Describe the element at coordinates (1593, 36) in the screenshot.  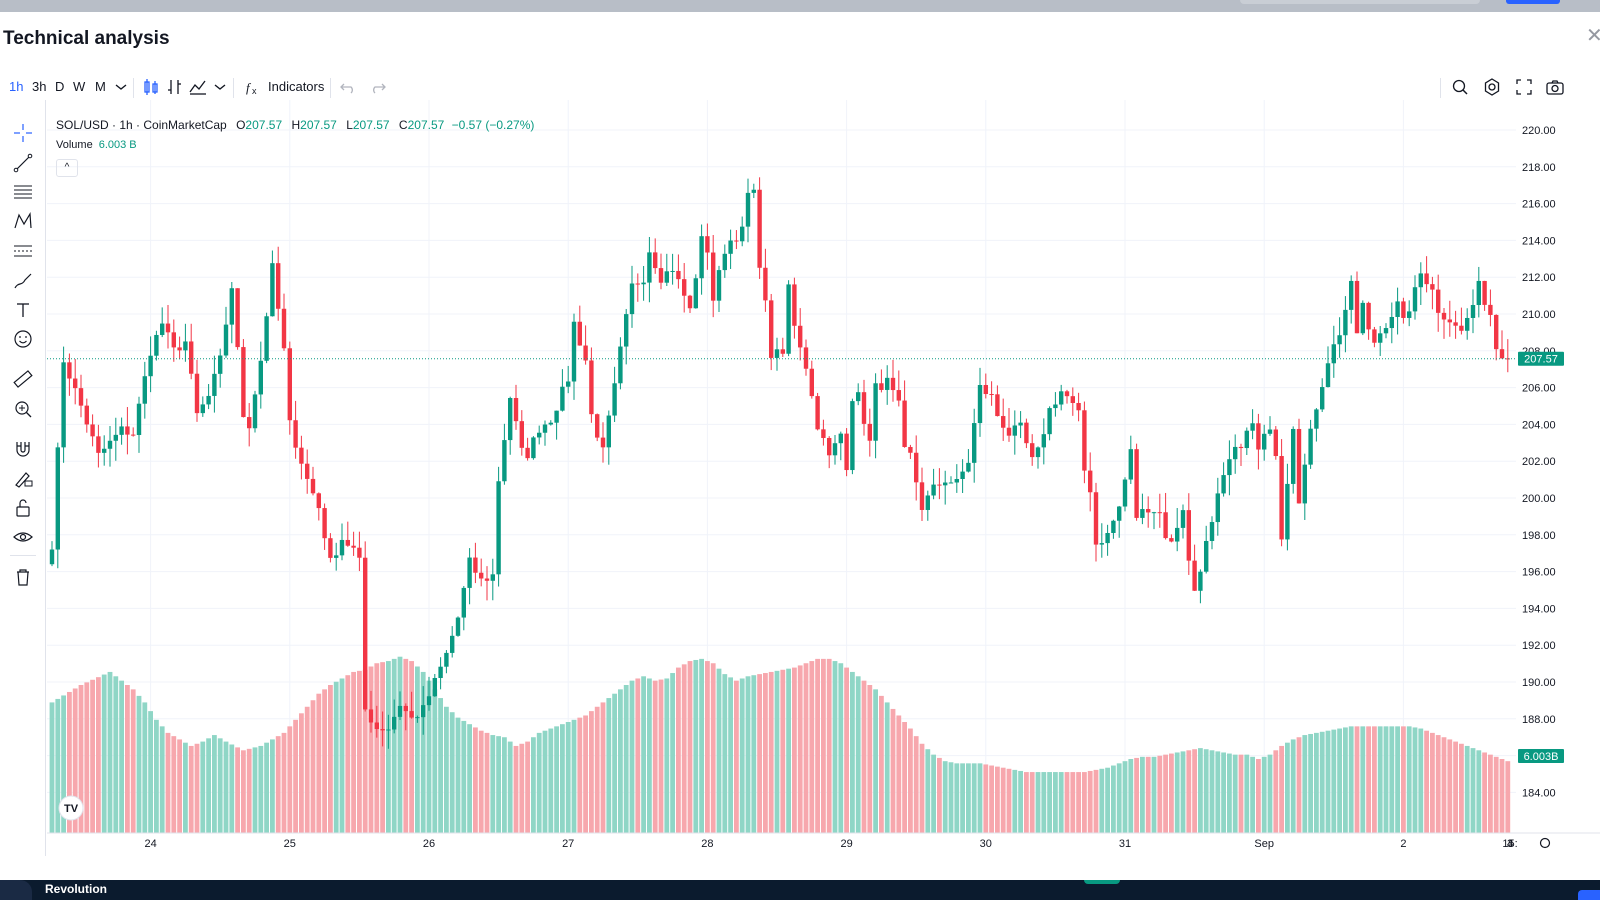
I see `close-icon: ✕` at that location.